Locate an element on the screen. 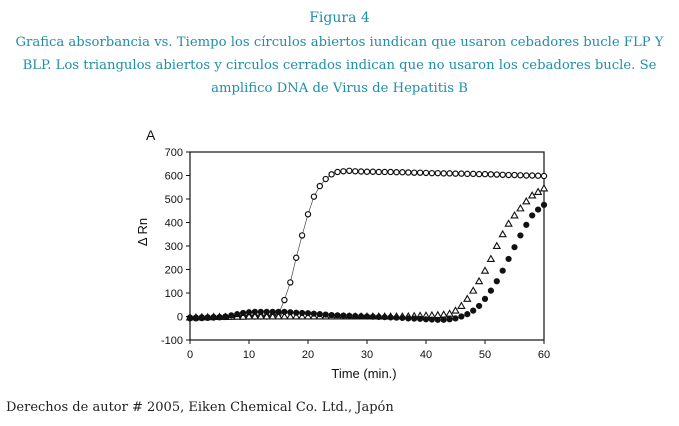 Image resolution: width=679 pixels, height=426 pixels. x-tick-label: 30 is located at coordinates (367, 355).